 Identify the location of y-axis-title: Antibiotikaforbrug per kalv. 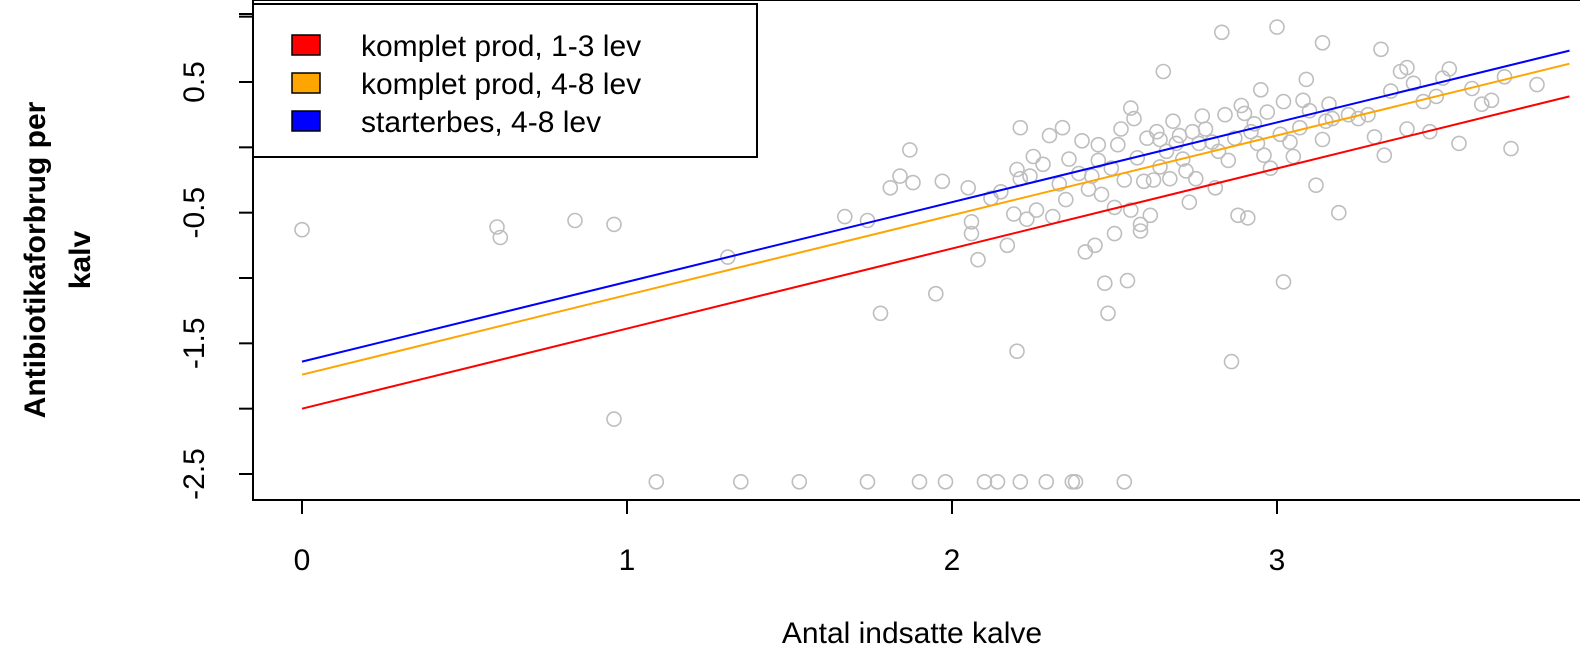
(58, 259).